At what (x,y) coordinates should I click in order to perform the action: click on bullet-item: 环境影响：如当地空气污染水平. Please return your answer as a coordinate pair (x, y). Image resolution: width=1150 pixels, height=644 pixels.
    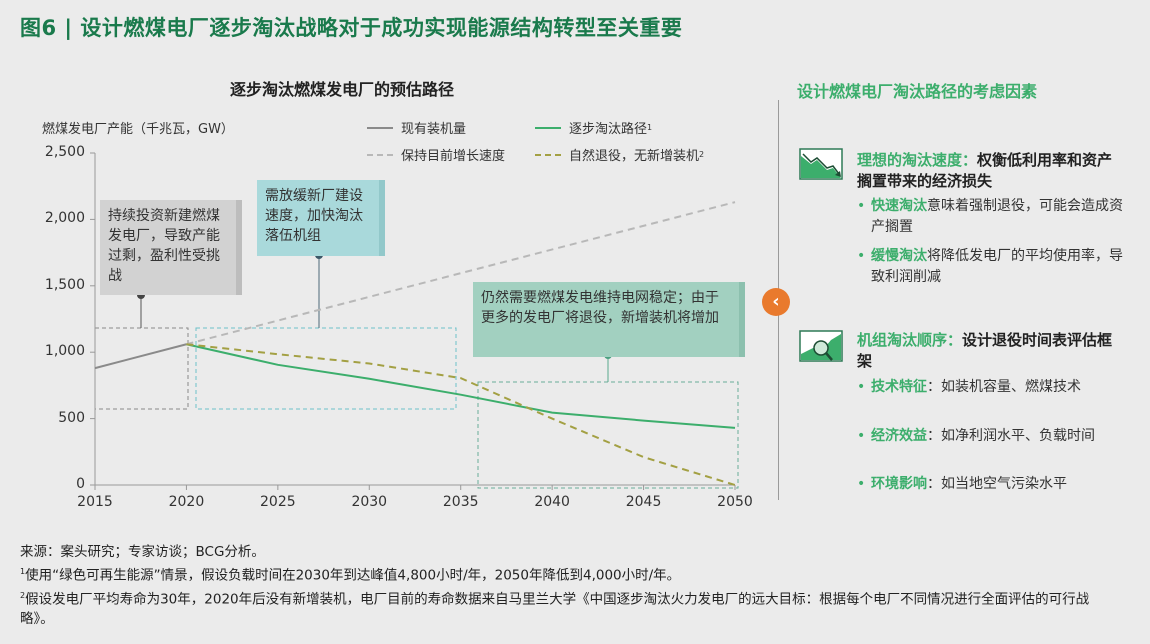
    Looking at the image, I should click on (992, 484).